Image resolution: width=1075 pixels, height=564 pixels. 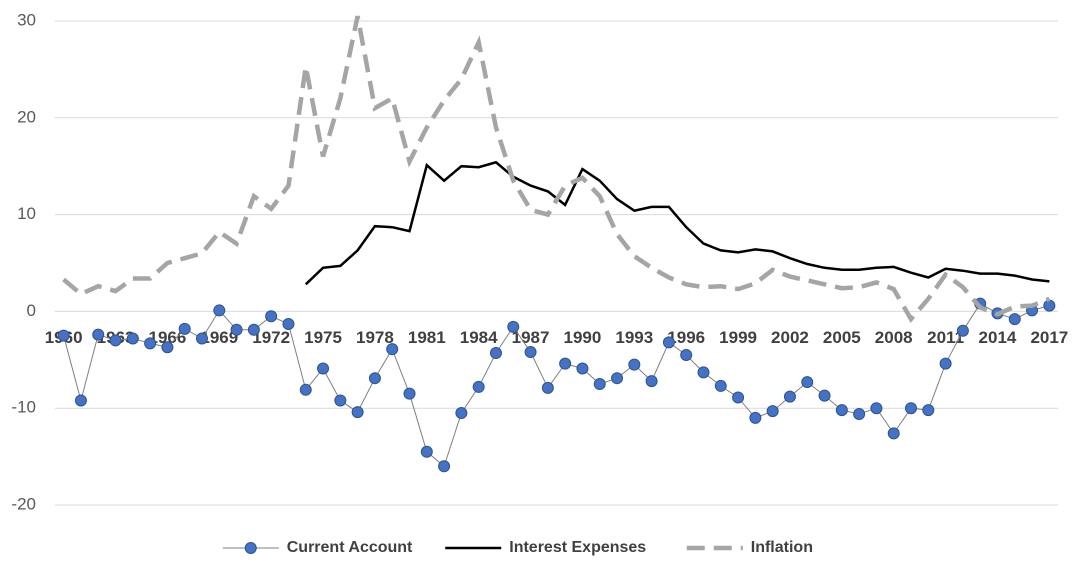 I want to click on x-tick-label: 2008, so click(x=894, y=337).